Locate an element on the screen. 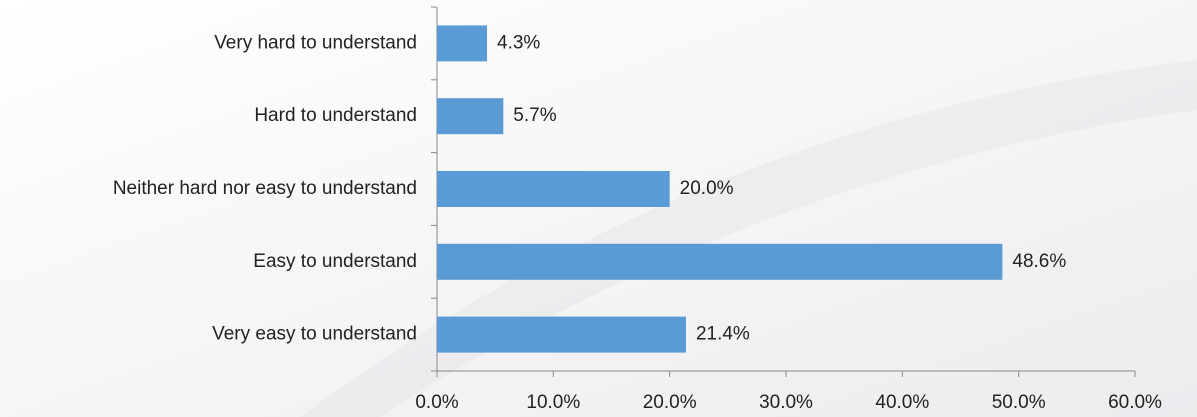 The image size is (1197, 417). y-tick-label: Easy to understand is located at coordinates (335, 261).